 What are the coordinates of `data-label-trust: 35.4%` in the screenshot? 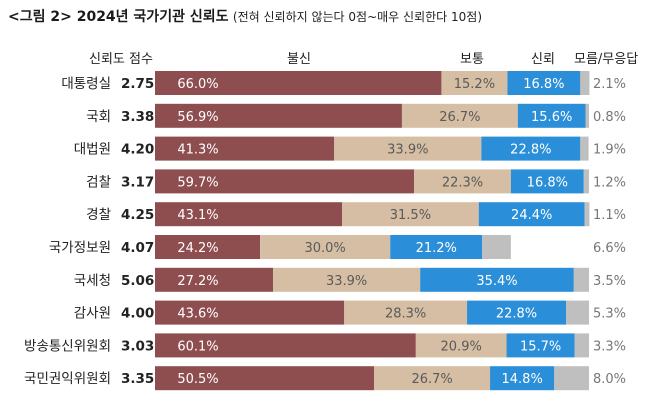 It's located at (496, 281).